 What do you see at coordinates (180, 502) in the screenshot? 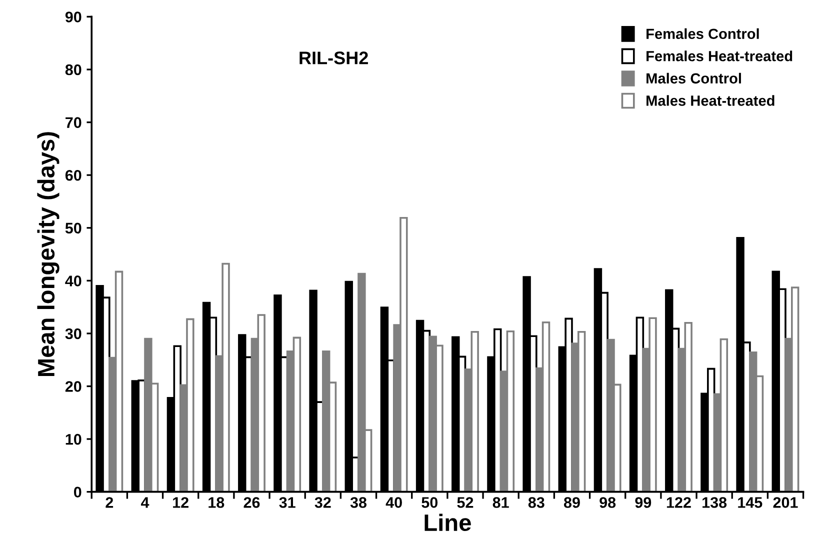
I see `x-tick-label: 12` at bounding box center [180, 502].